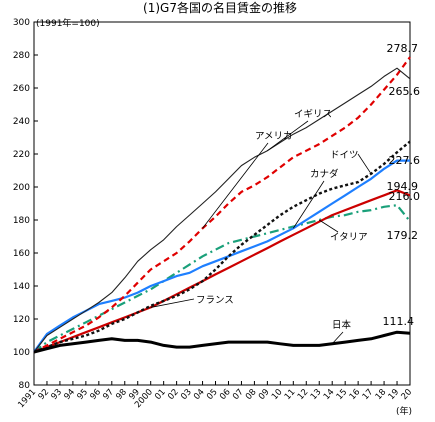 Image resolution: width=435 pixels, height=422 pixels. I want to click on y-tick-label: 100, so click(21, 353).